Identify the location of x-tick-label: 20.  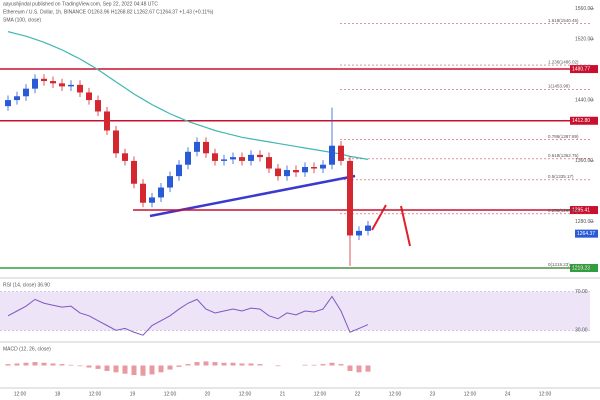
(208, 394).